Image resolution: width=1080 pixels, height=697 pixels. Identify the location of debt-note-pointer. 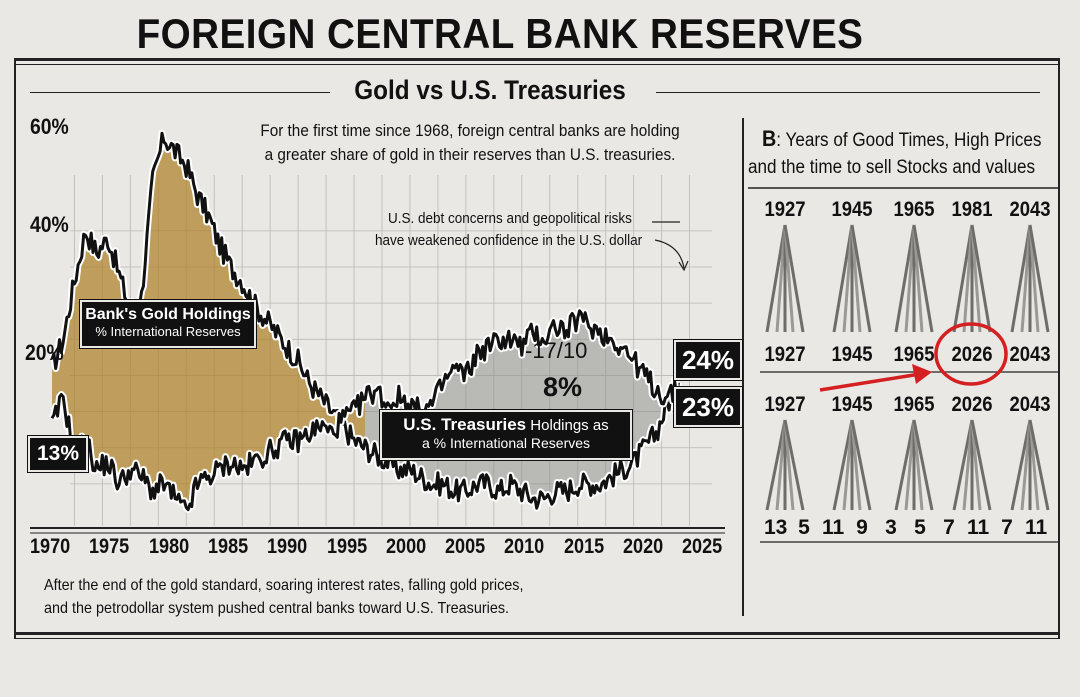
(668, 245).